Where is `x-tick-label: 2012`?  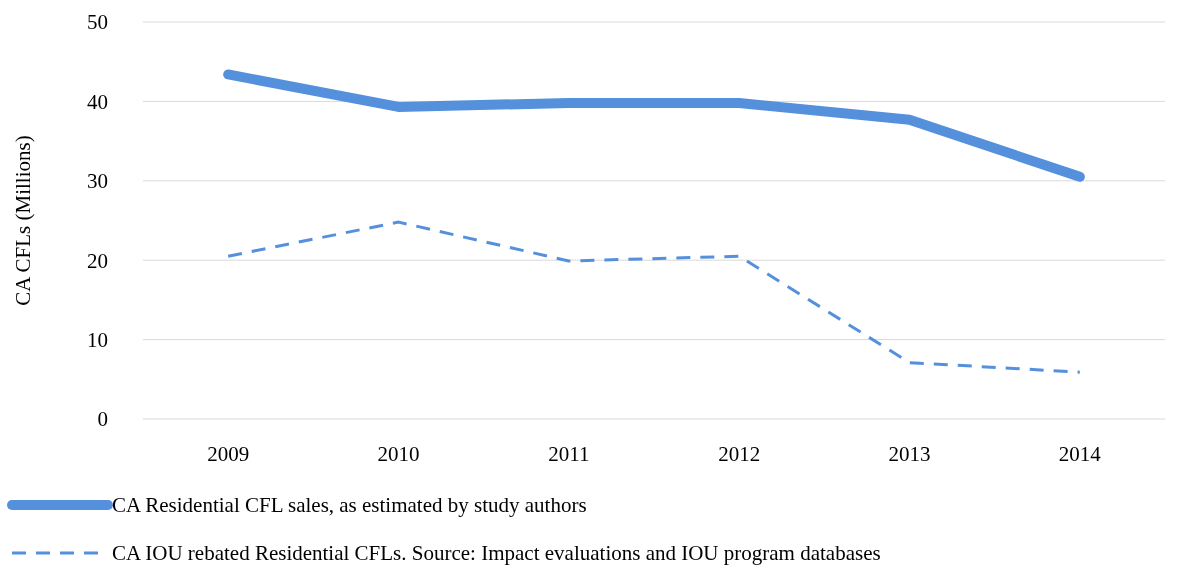
x-tick-label: 2012 is located at coordinates (739, 454).